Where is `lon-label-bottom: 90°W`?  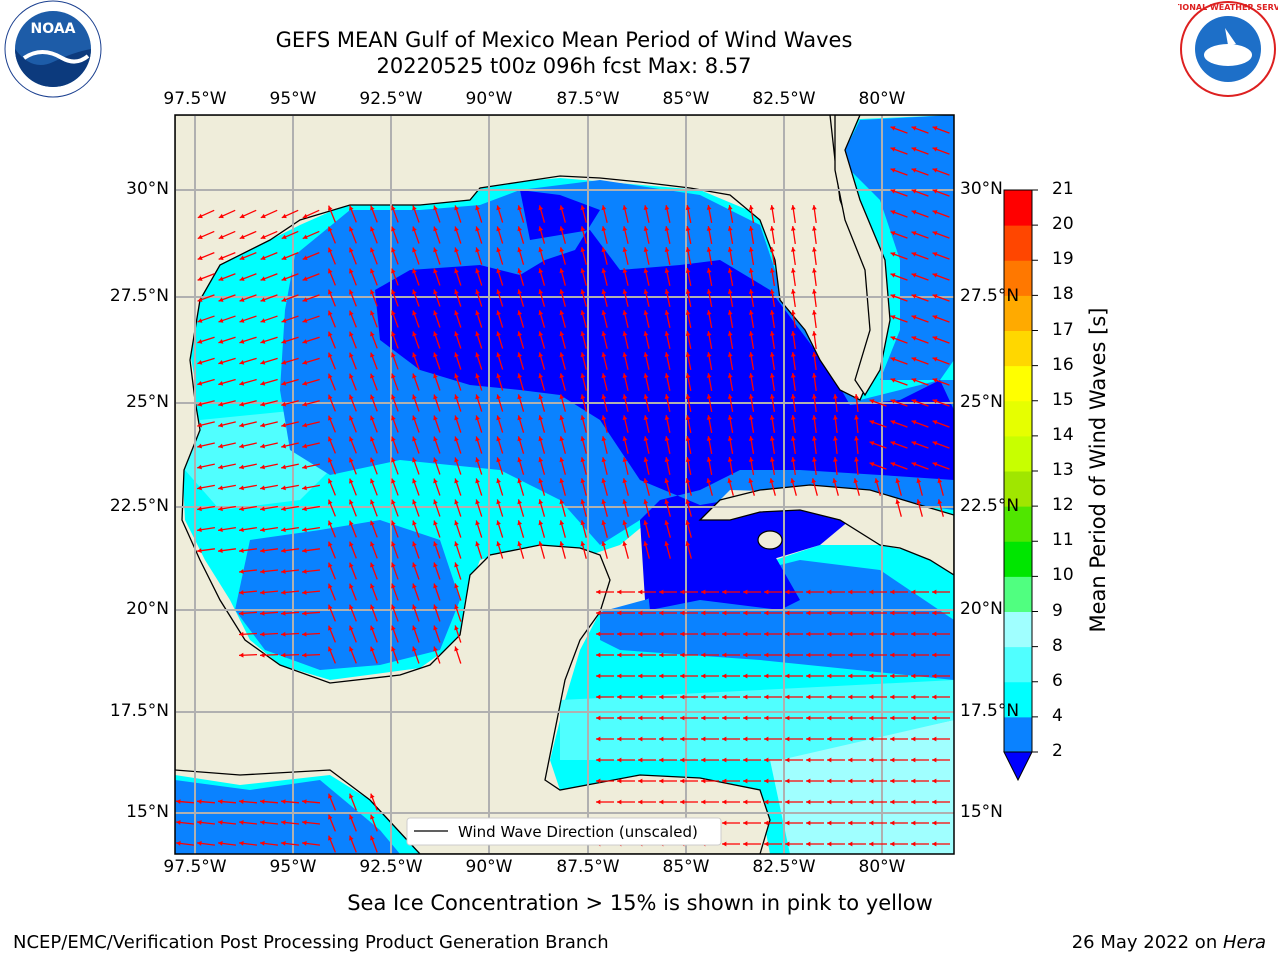
lon-label-bottom: 90°W is located at coordinates (489, 867).